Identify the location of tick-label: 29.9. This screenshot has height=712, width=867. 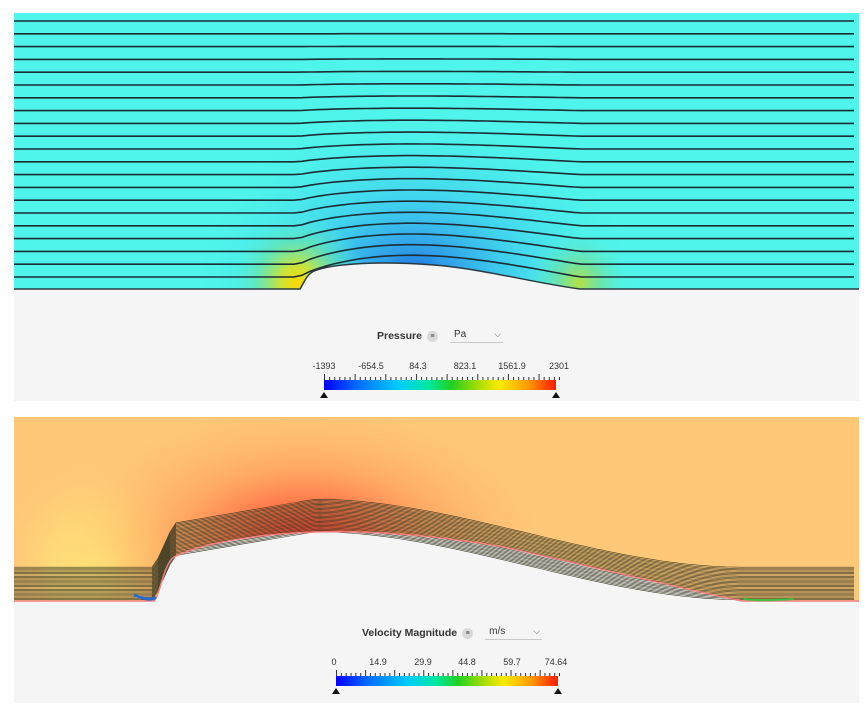
(423, 662).